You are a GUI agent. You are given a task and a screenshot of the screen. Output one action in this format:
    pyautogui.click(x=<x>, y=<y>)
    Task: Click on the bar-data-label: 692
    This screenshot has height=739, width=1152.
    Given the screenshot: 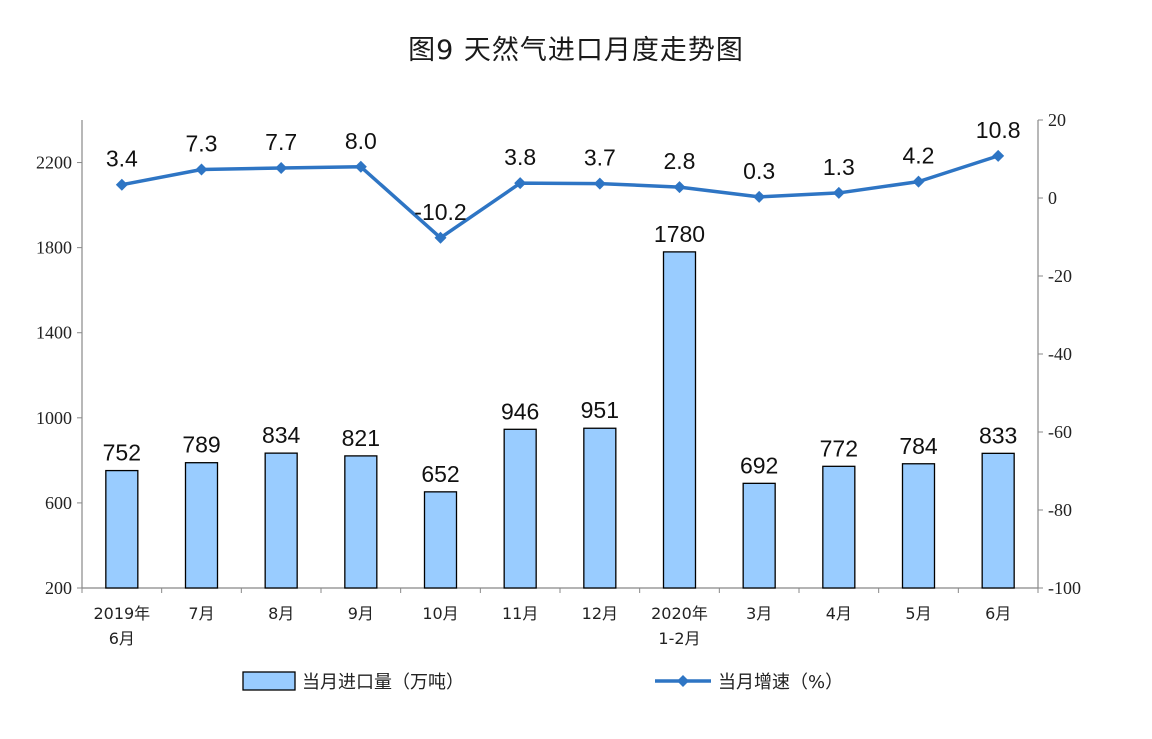 What is the action you would take?
    pyautogui.click(x=759, y=465)
    